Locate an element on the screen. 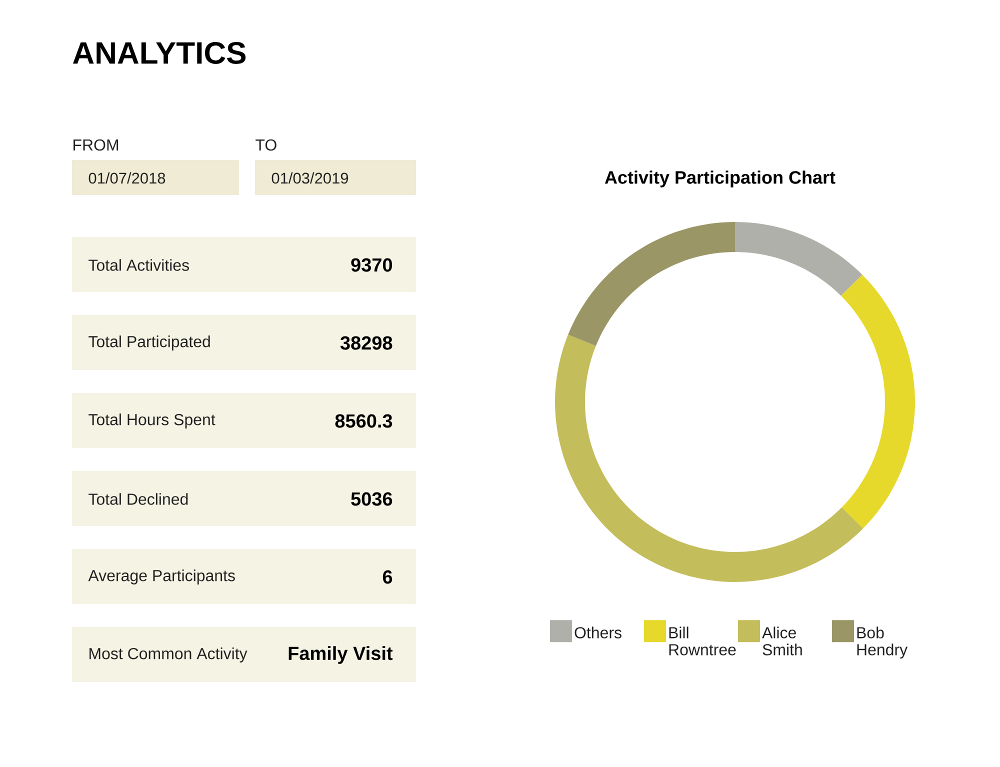 Image resolution: width=1000 pixels, height=767 pixels. text: Total Participated is located at coordinates (149, 343).